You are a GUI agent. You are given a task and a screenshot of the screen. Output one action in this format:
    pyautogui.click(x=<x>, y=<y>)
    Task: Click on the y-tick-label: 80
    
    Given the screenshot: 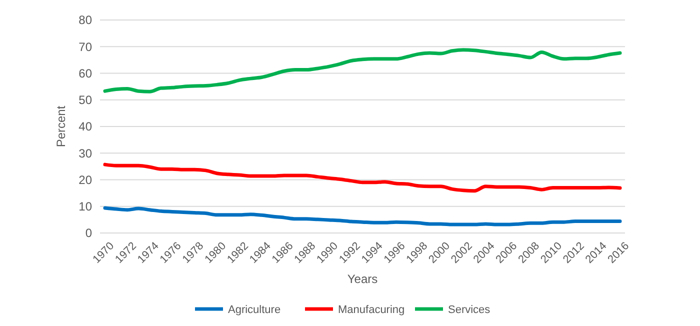 What is the action you would take?
    pyautogui.click(x=85, y=20)
    